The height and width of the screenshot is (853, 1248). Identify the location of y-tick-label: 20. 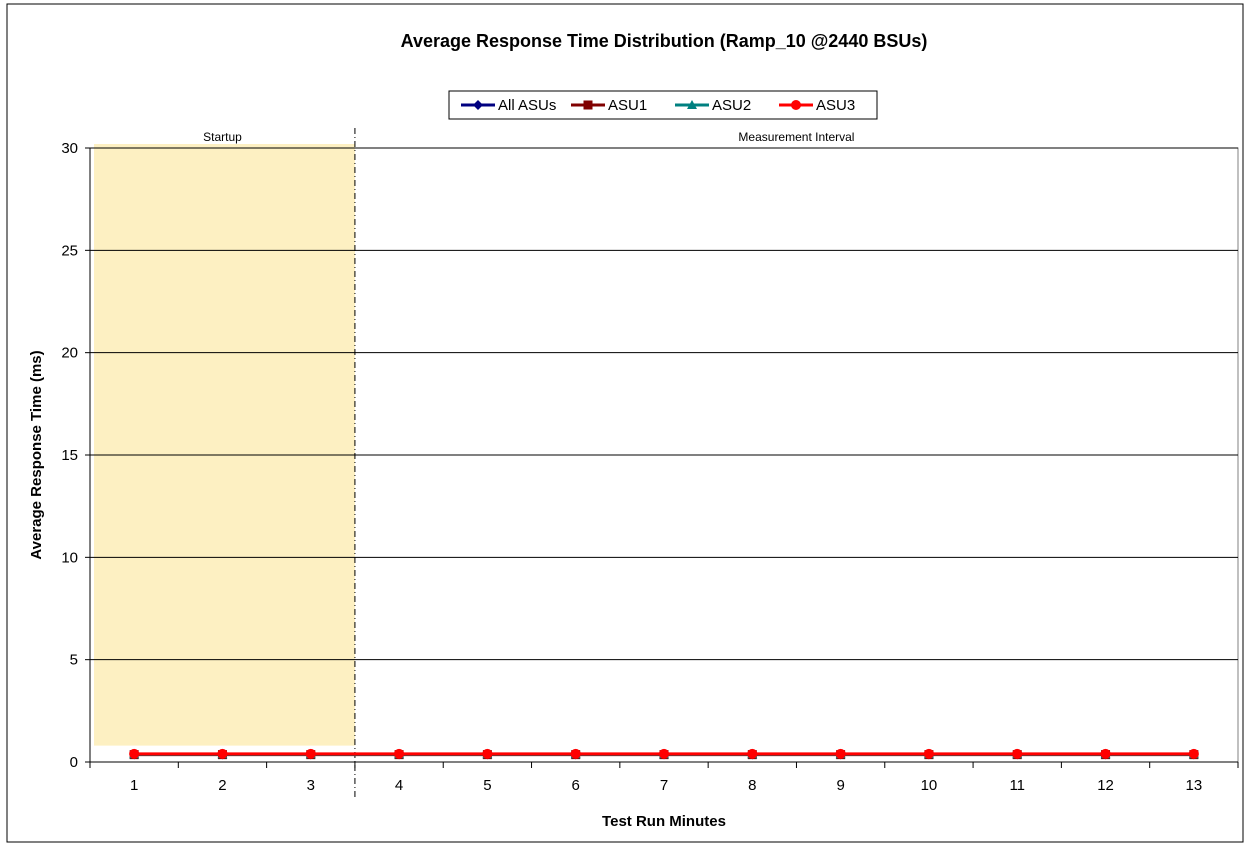
(69, 353).